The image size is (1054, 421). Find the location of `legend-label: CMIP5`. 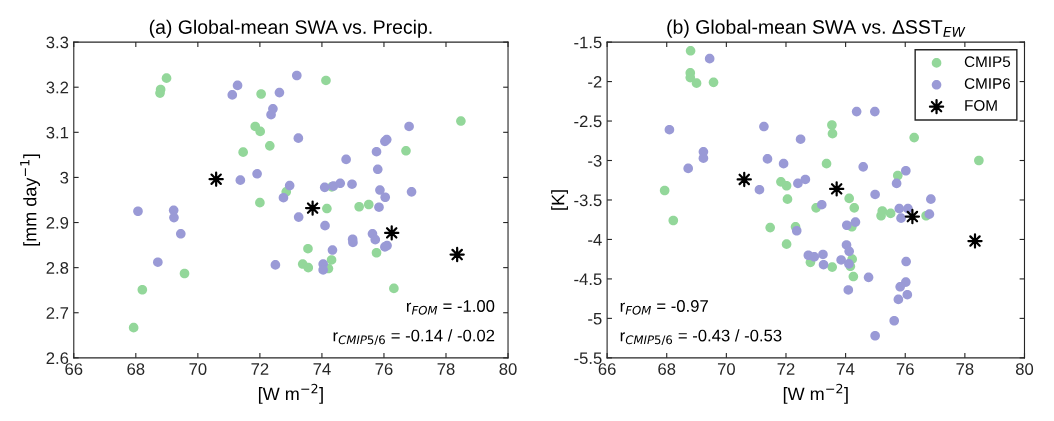

legend-label: CMIP5 is located at coordinates (987, 62).